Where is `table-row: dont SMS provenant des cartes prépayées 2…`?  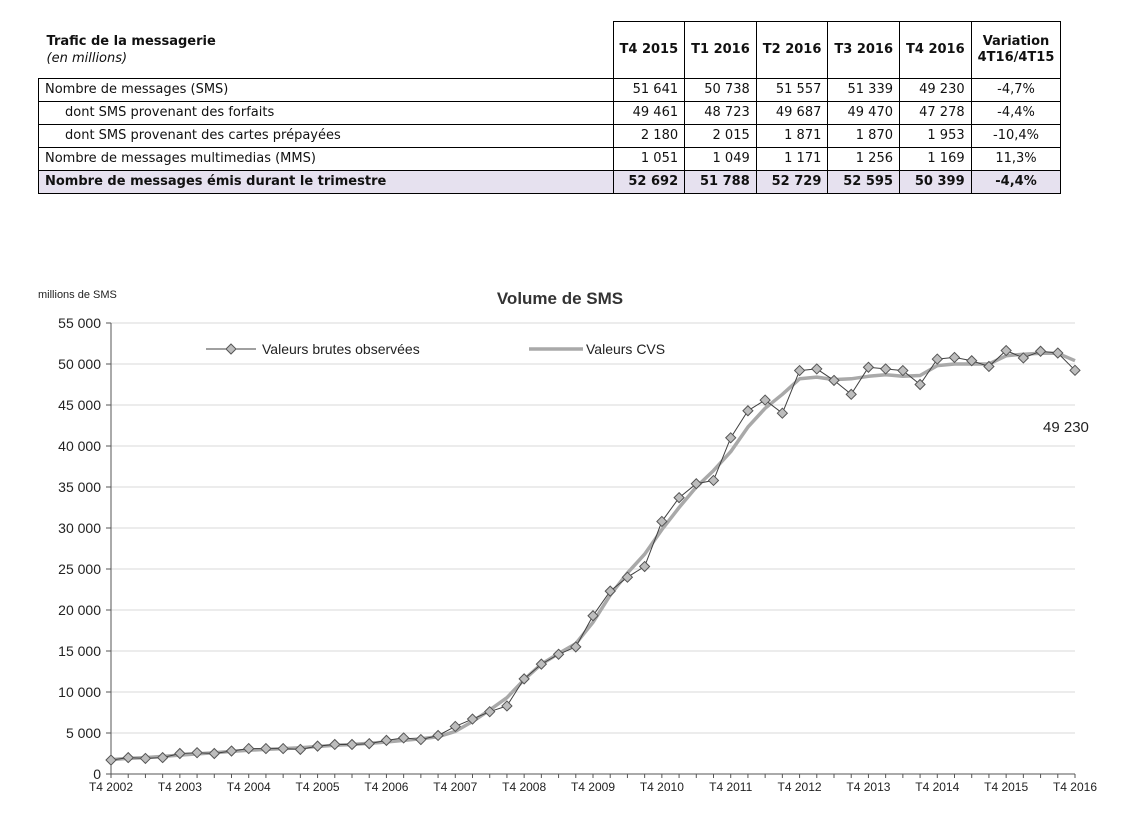
table-row: dont SMS provenant des cartes prépayées 2… is located at coordinates (550, 135).